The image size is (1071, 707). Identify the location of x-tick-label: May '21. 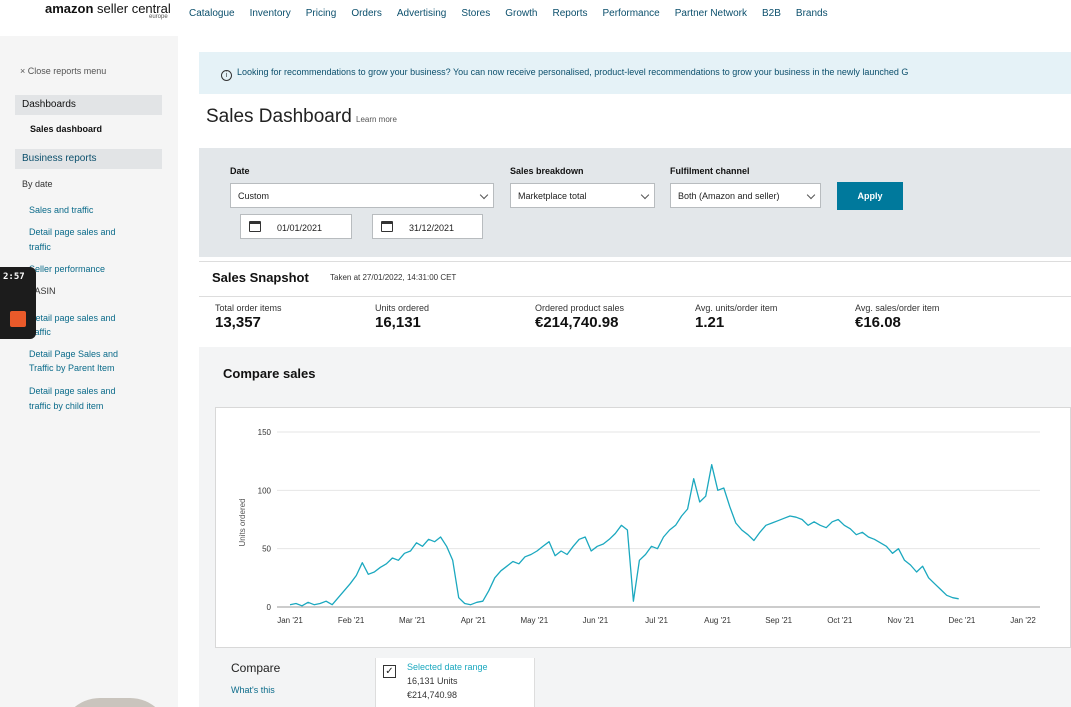
(534, 620).